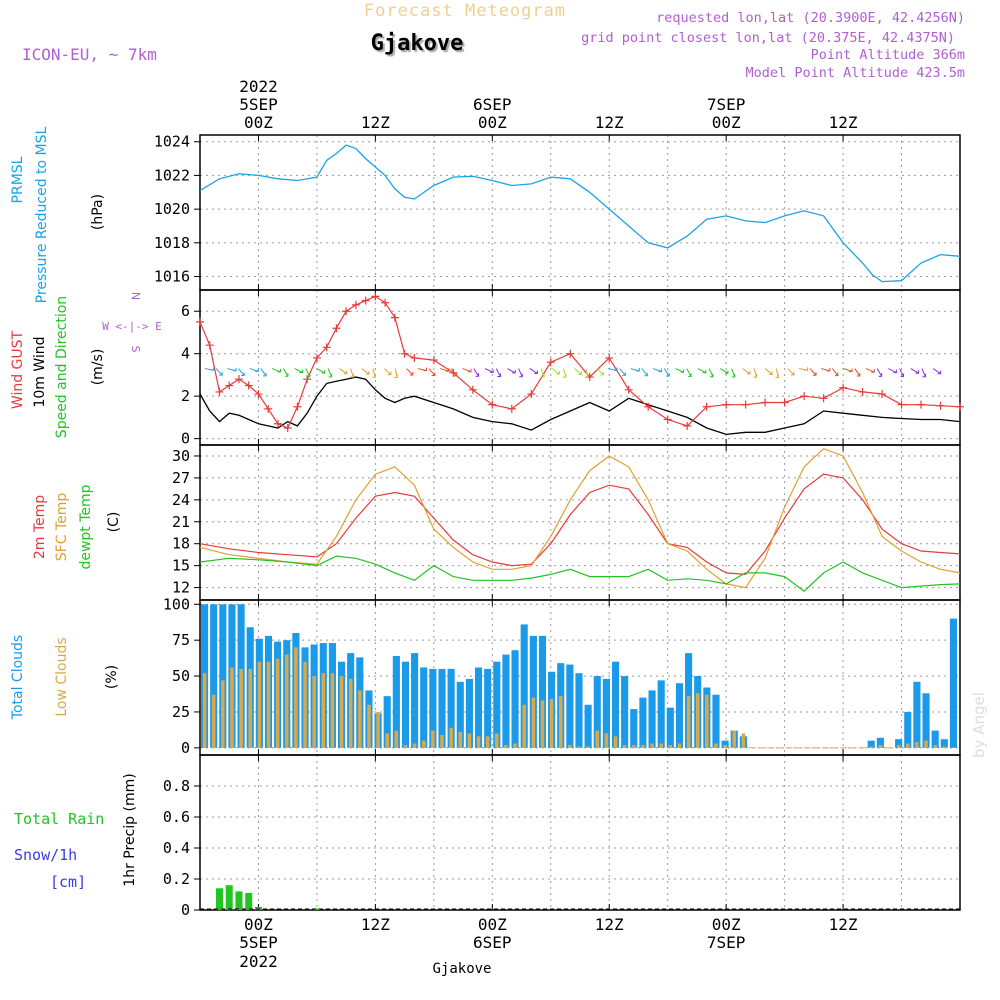 This screenshot has width=1000, height=1000. I want to click on y-tick-label: 4, so click(185, 354).